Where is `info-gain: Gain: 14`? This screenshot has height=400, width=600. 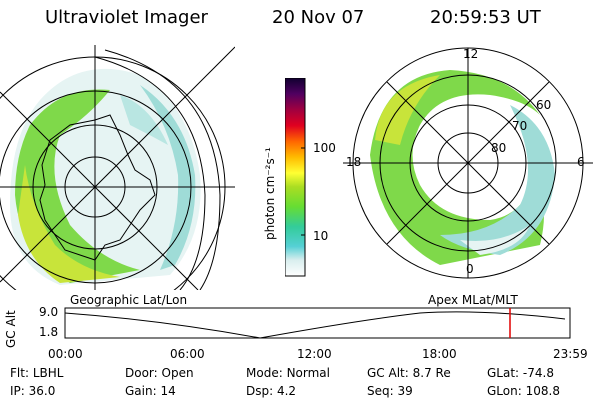
info-gain: Gain: 14 is located at coordinates (150, 391).